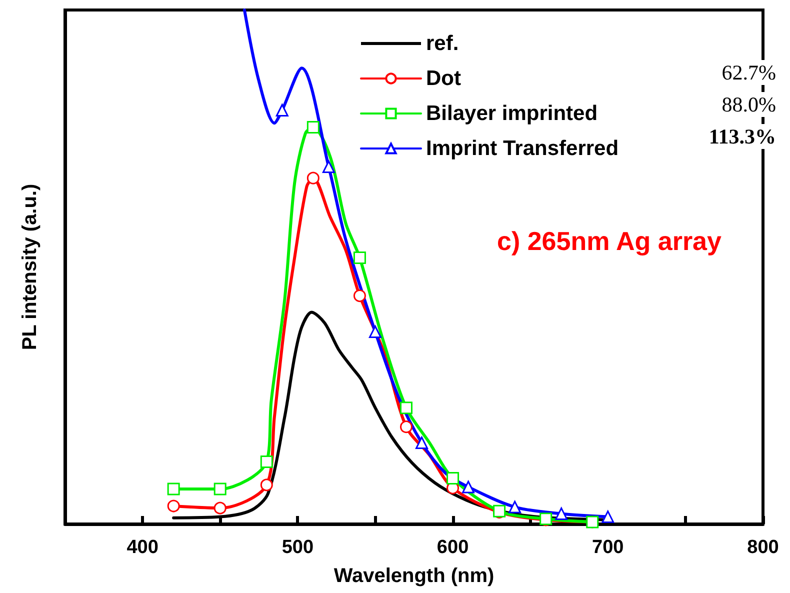 The width and height of the screenshot is (790, 593). What do you see at coordinates (452, 547) in the screenshot?
I see `x-tick-label: 600` at bounding box center [452, 547].